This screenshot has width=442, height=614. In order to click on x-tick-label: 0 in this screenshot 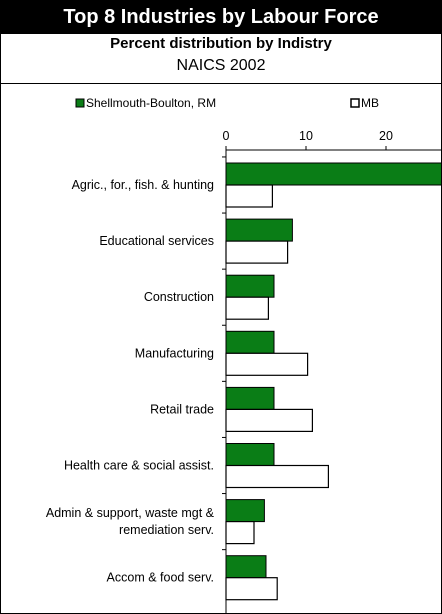, I will do `click(226, 136)`.